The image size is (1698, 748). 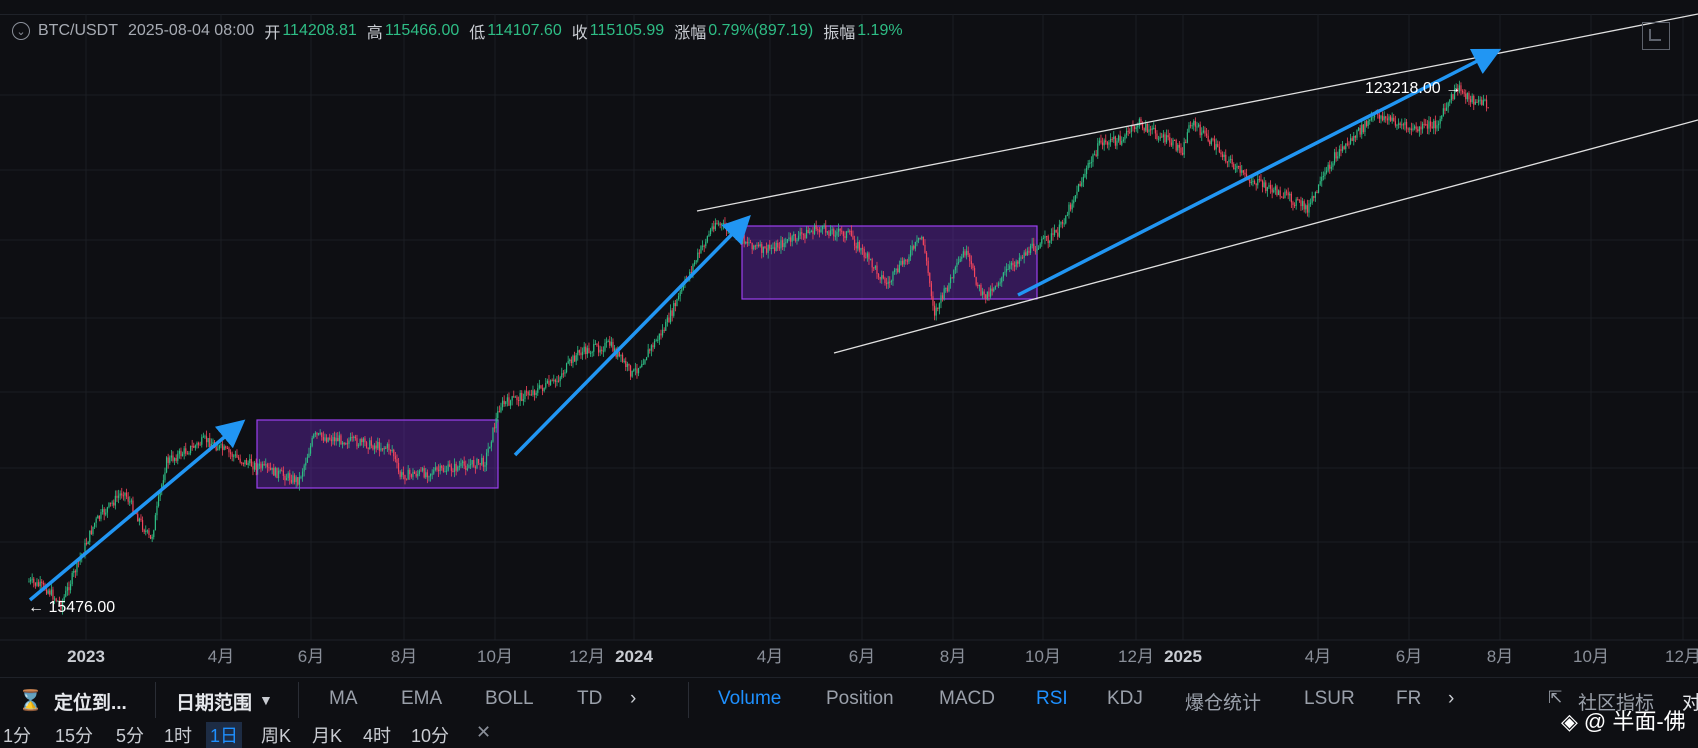 What do you see at coordinates (17, 736) in the screenshot?
I see `tf-1m: 1分` at bounding box center [17, 736].